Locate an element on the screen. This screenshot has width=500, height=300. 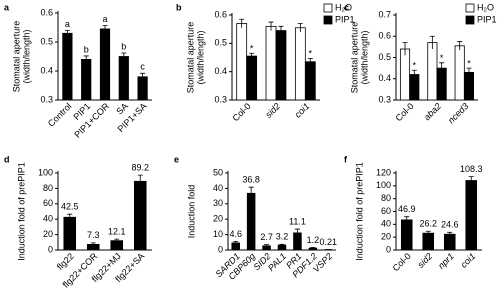
significance-mark: * is located at coordinates (311, 54).